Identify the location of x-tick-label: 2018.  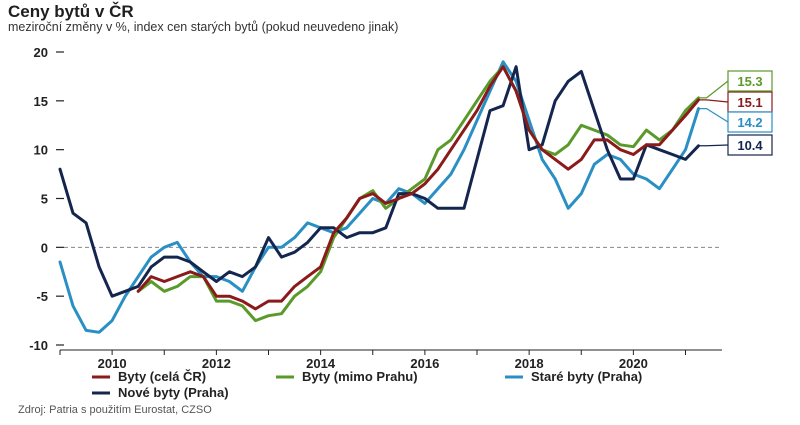
(529, 363).